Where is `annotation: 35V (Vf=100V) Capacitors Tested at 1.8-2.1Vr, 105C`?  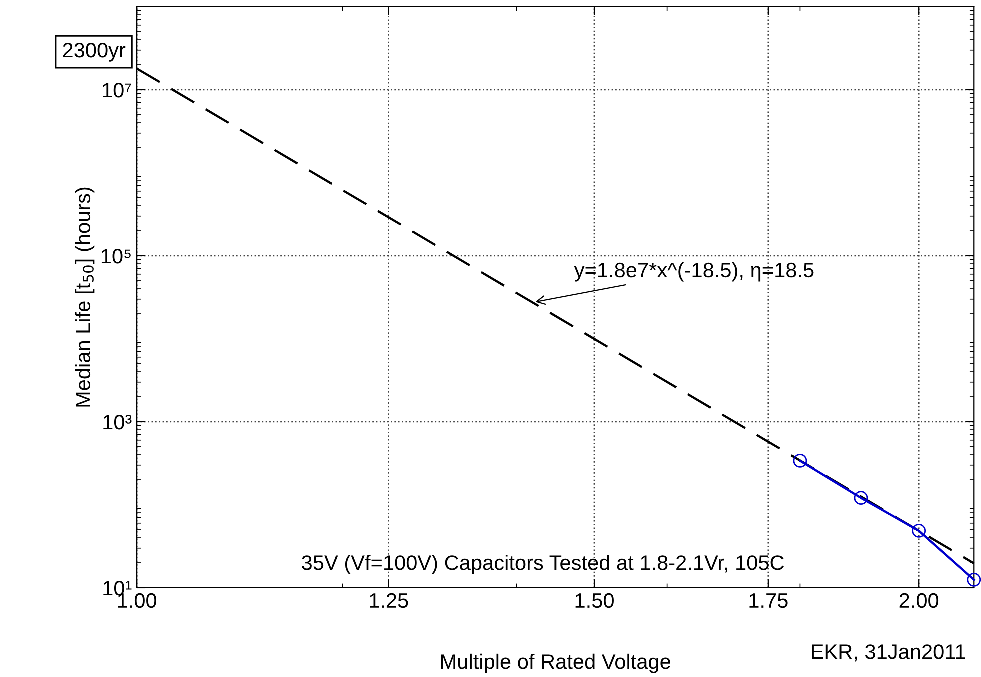 annotation: 35V (Vf=100V) Capacitors Tested at 1.8-2.1Vr, 105C is located at coordinates (543, 564).